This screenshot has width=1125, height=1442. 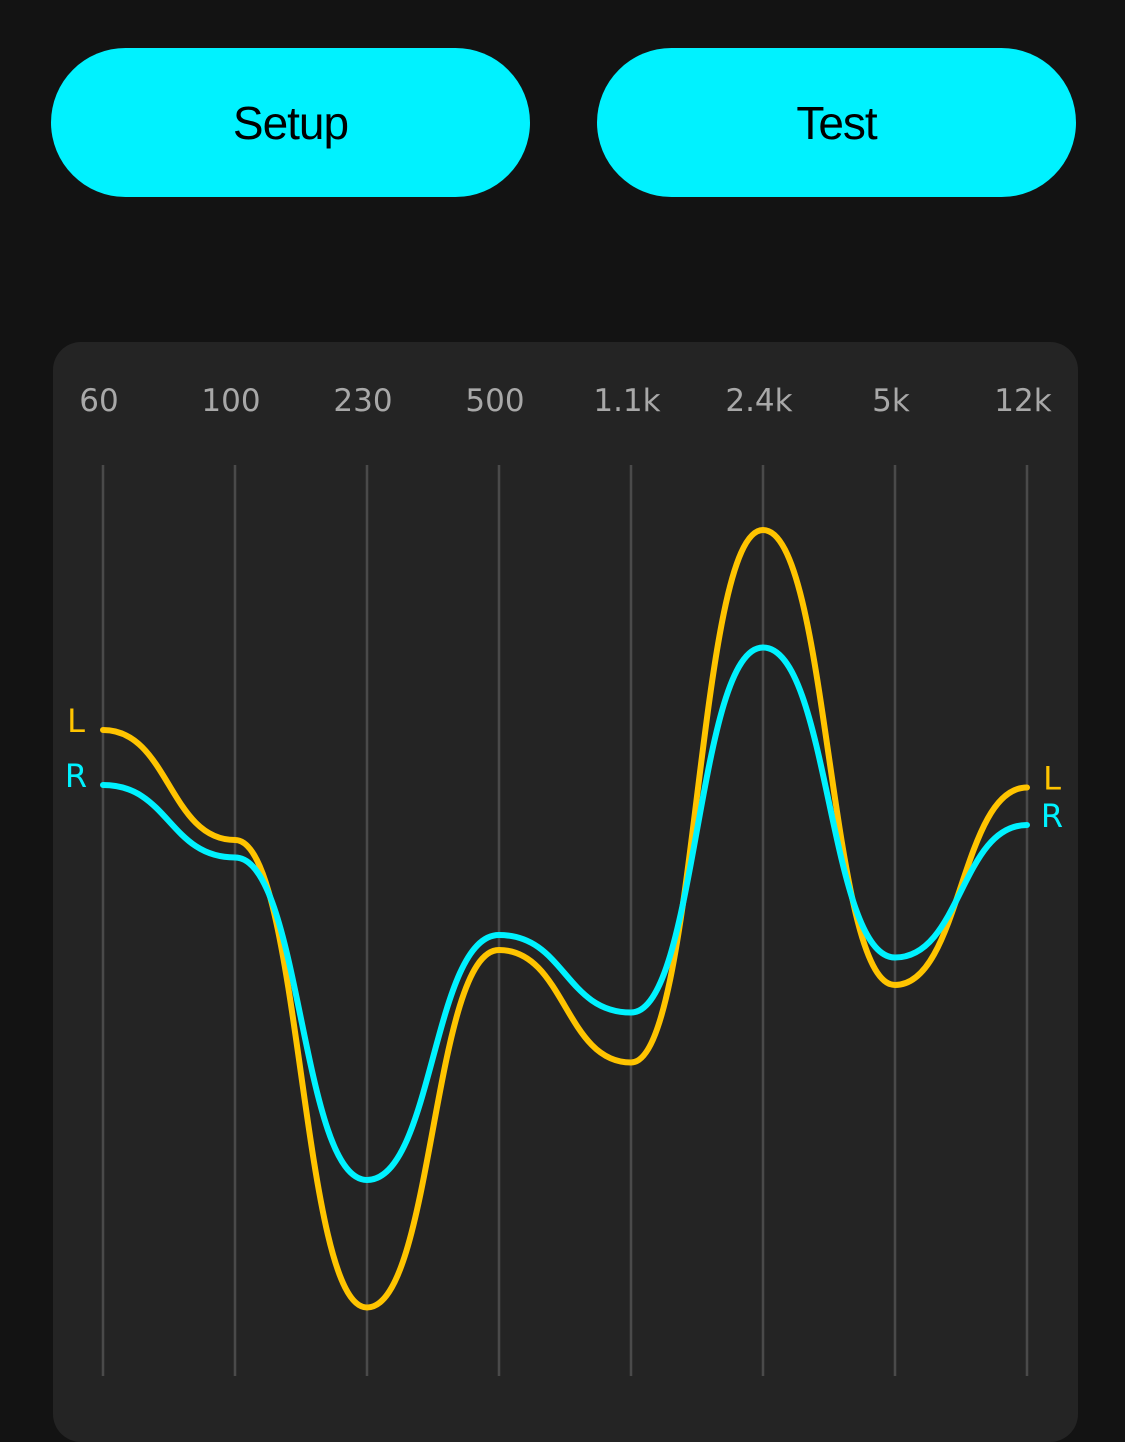 What do you see at coordinates (891, 401) in the screenshot?
I see `freq-tick-label: 5k` at bounding box center [891, 401].